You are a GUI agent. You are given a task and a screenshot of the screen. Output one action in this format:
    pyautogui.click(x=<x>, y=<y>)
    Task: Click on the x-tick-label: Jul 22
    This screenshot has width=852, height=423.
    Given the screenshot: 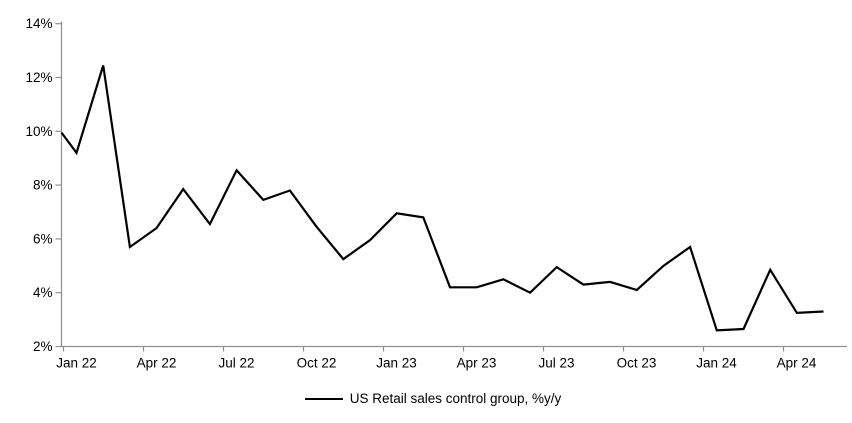 What is the action you would take?
    pyautogui.click(x=236, y=363)
    